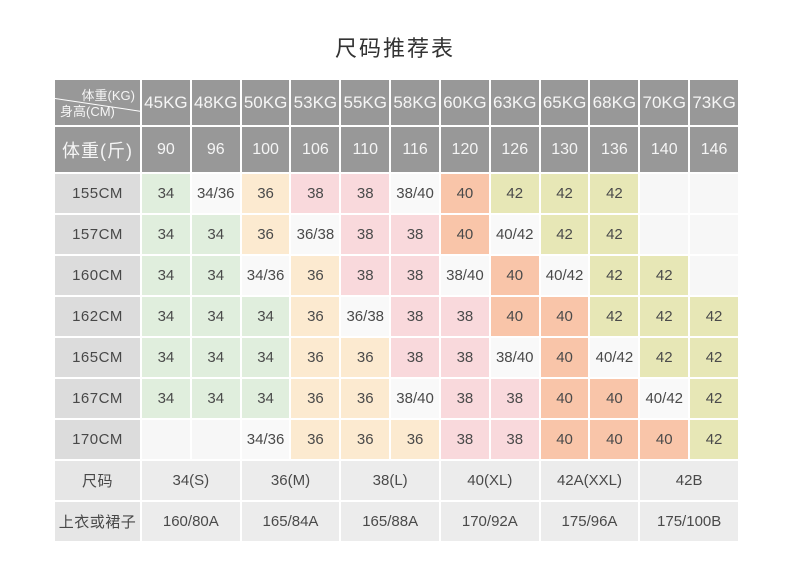 This screenshot has height=585, width=790. I want to click on weight-kg-header-cell: 45KG, so click(166, 102).